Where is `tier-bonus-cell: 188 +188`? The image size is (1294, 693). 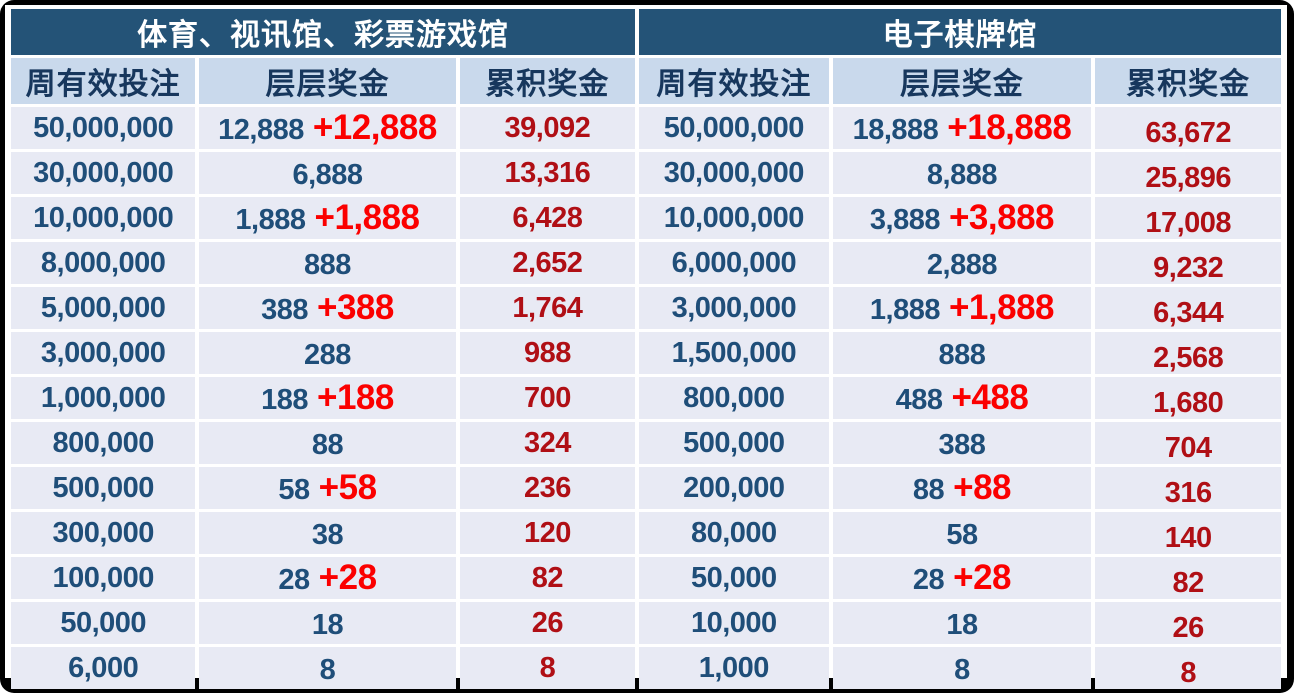
tier-bonus-cell: 188 +188 is located at coordinates (327, 398).